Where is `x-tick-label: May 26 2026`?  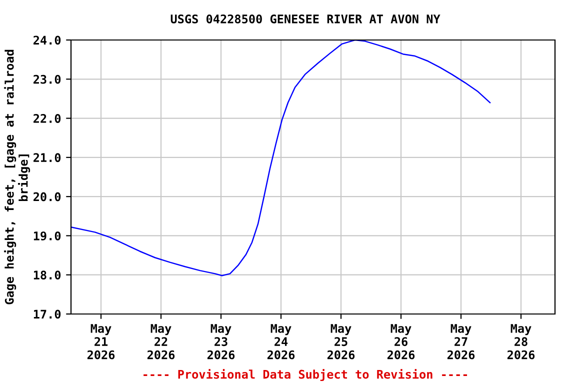
x-tick-label: May 26 2026 is located at coordinates (401, 342).